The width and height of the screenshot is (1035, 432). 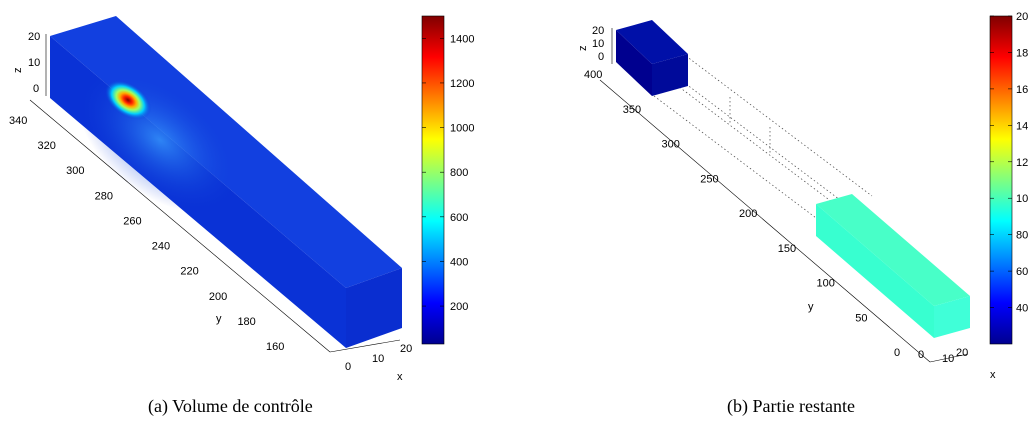 I want to click on colorbar-tick: 14, so click(x=1022, y=126).